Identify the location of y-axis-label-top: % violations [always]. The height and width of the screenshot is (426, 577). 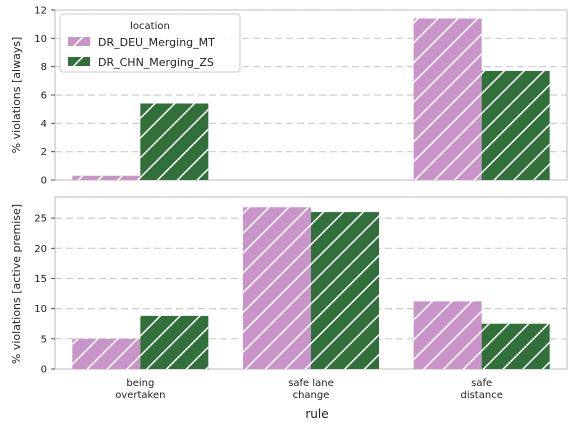
(16, 95).